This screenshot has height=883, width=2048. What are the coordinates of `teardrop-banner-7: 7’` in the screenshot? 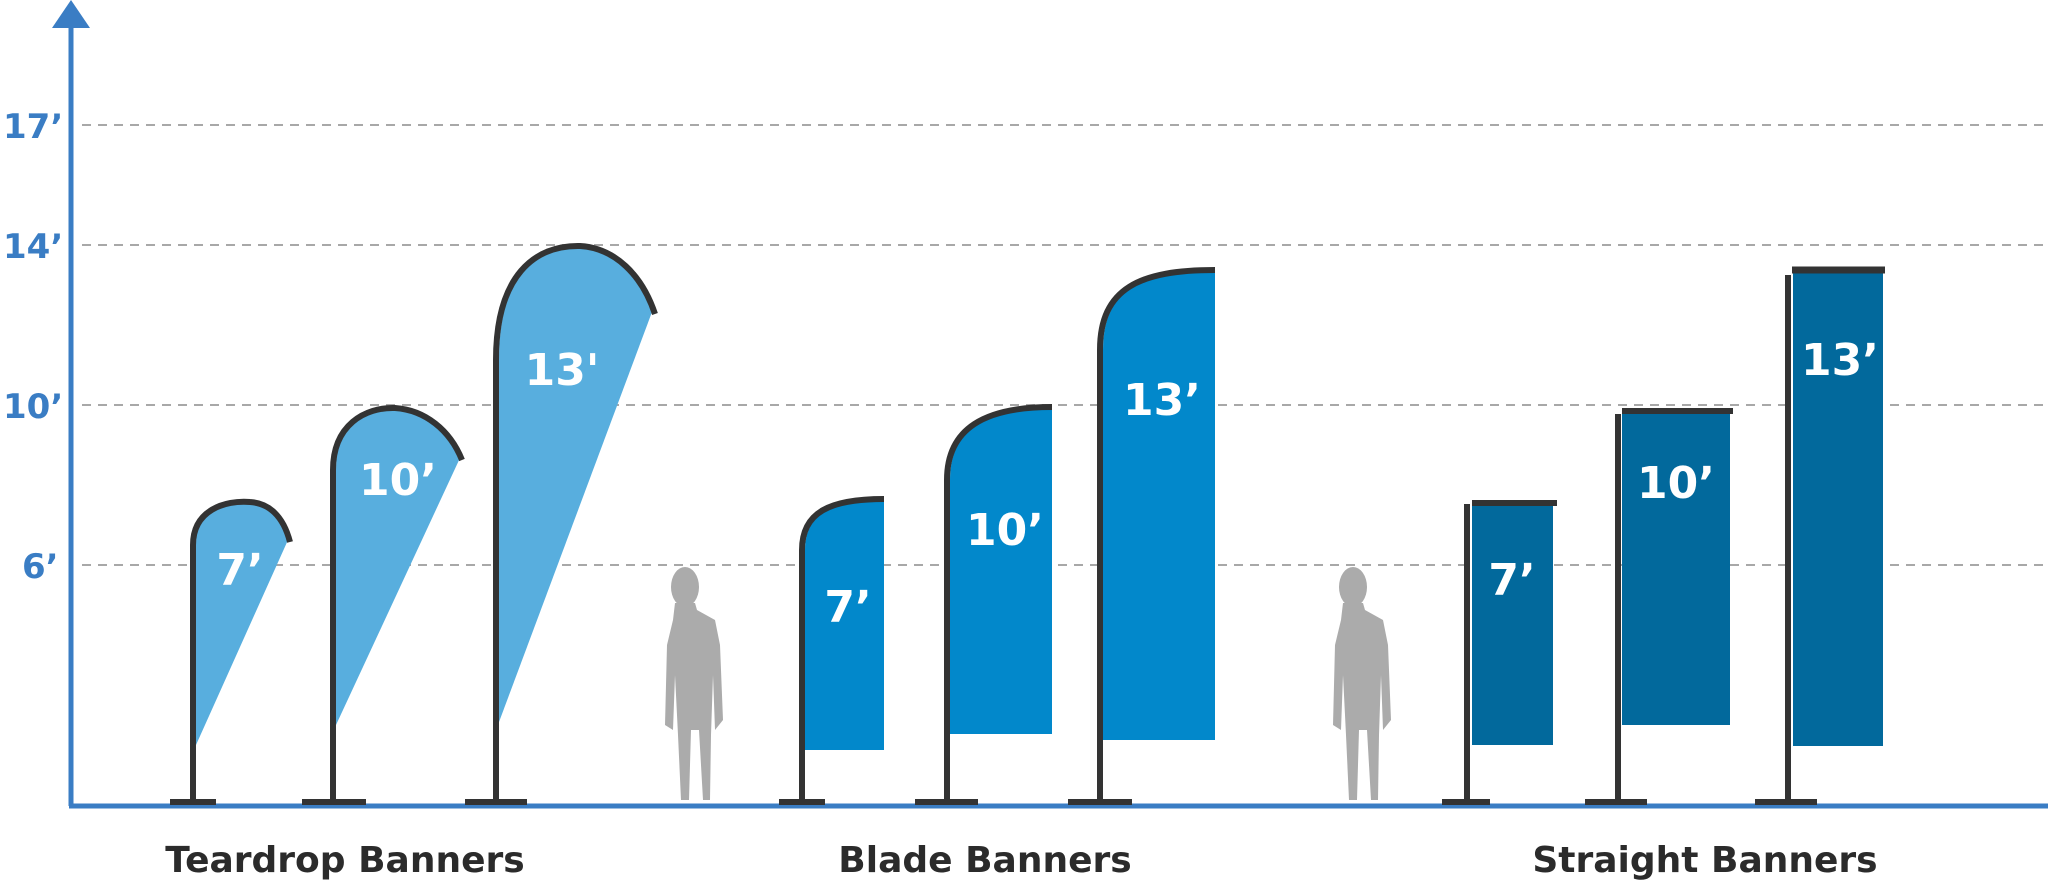 It's located at (231, 651).